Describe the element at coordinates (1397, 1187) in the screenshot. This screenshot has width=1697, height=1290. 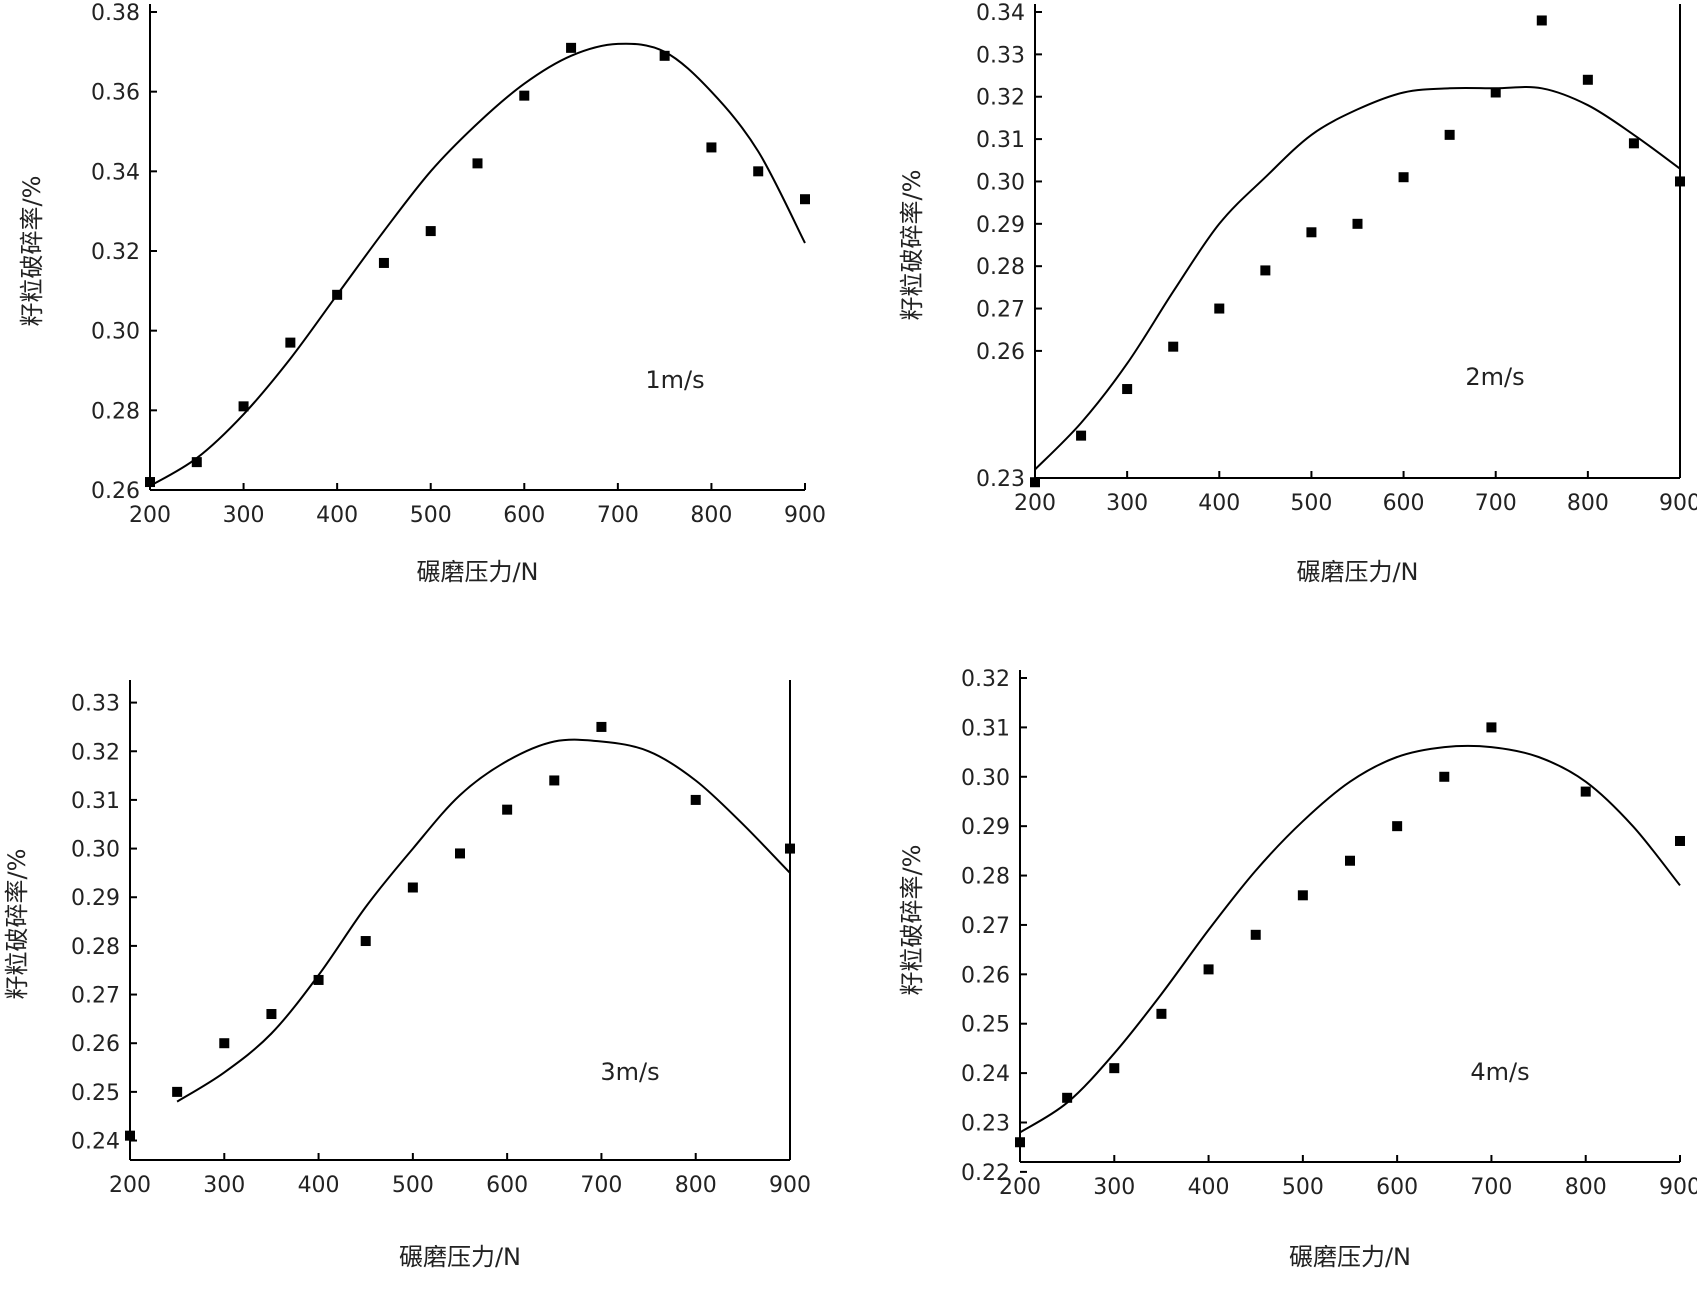
I see `chart-4-x-tick-label: 600` at that location.